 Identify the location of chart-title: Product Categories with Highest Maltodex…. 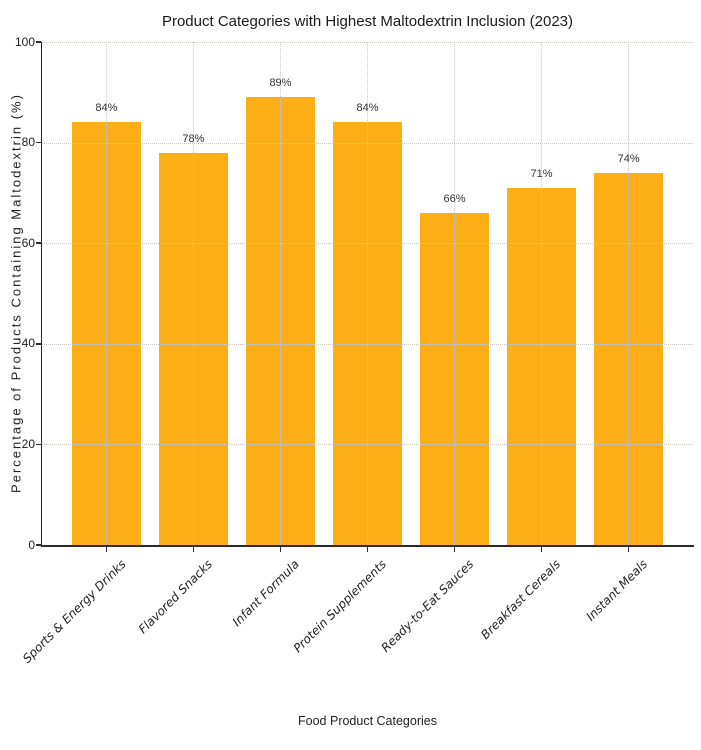
(367, 21).